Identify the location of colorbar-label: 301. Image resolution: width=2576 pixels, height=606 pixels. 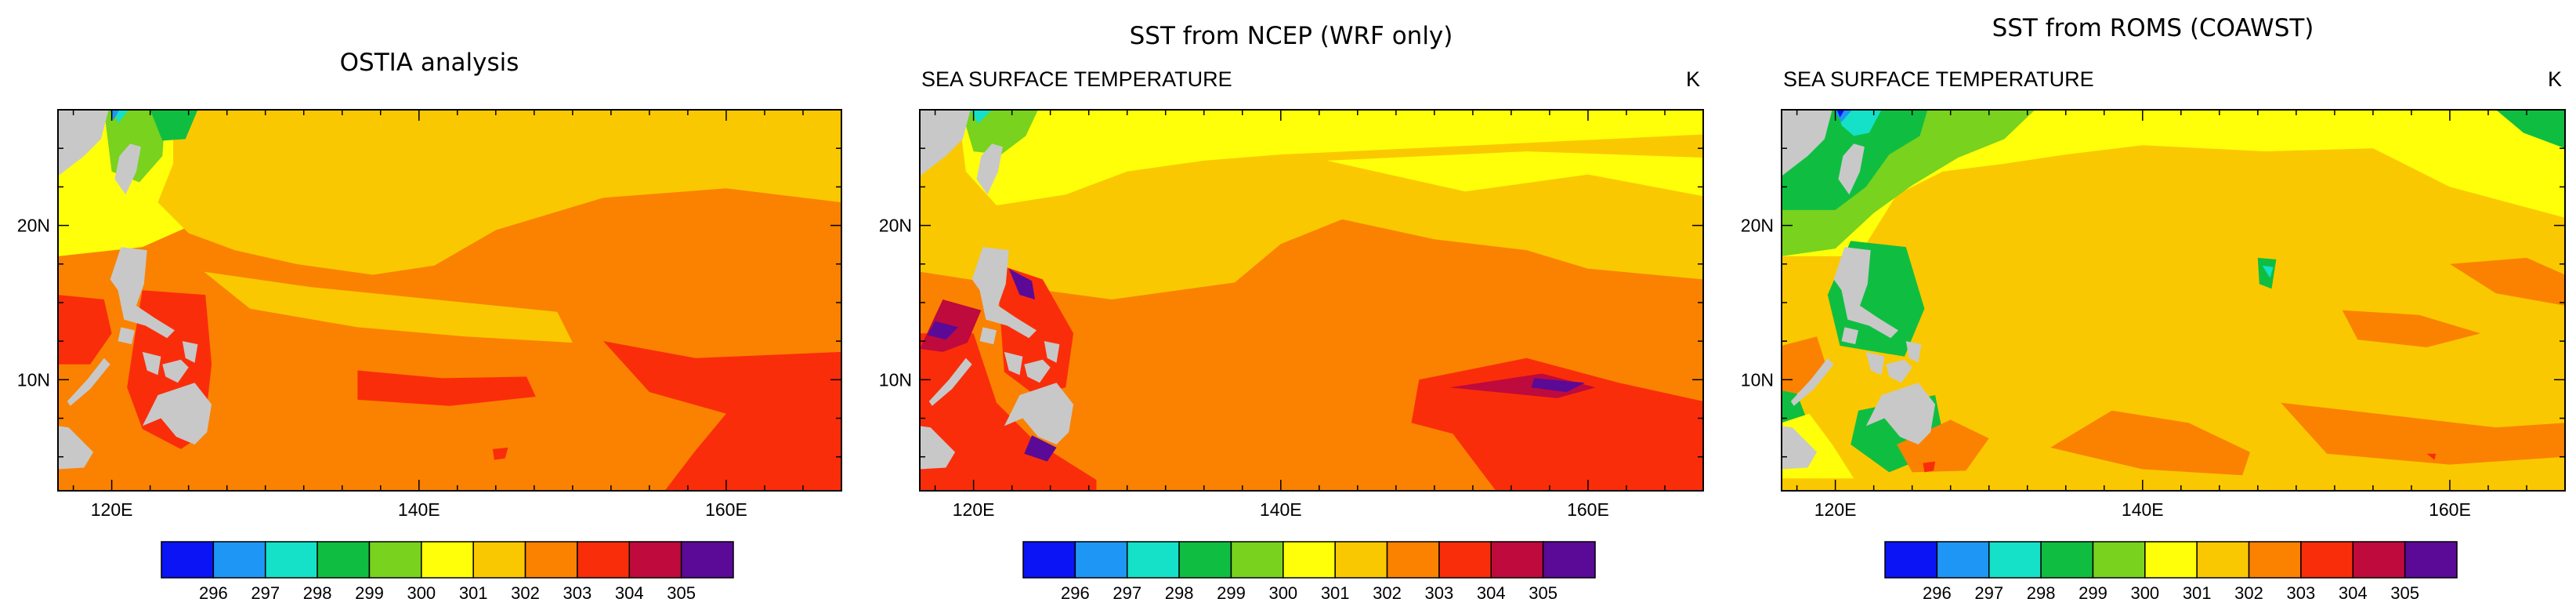
(473, 593).